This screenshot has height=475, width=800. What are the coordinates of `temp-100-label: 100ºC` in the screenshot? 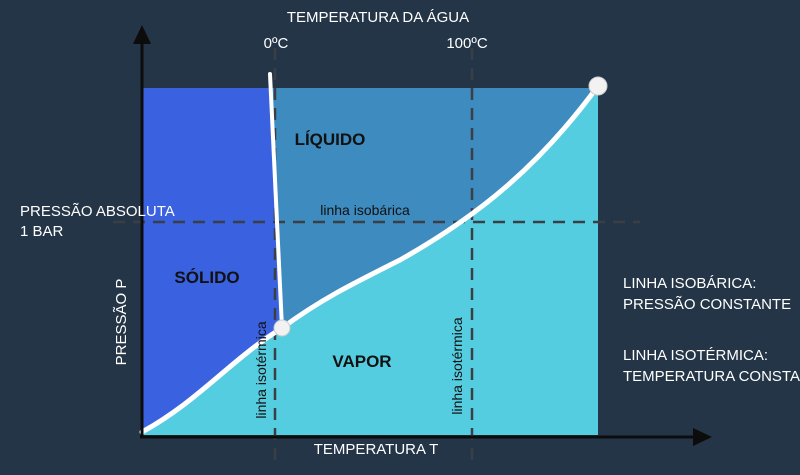 It's located at (467, 43).